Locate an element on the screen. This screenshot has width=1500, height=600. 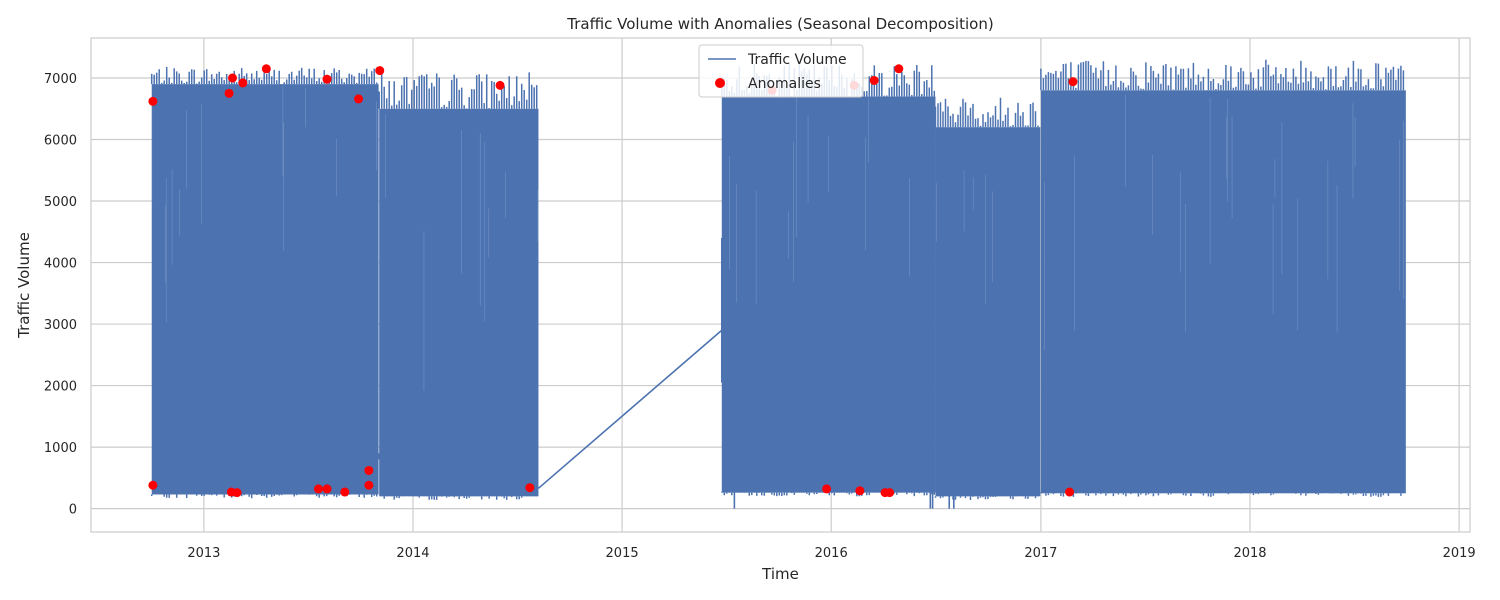
y-tick-label: 7000 is located at coordinates (60, 79).